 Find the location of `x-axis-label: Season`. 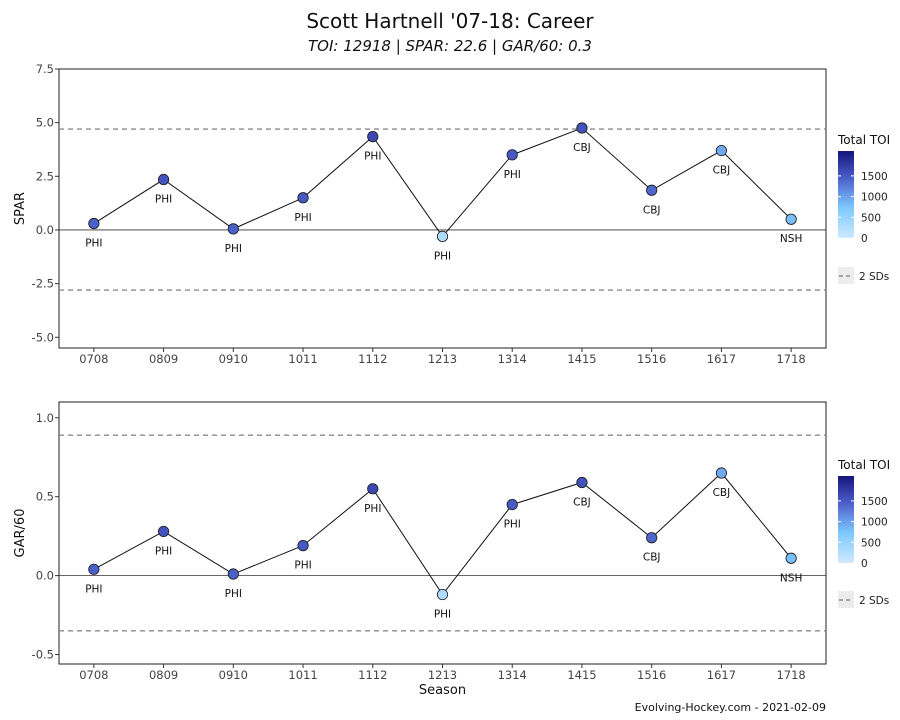

x-axis-label: Season is located at coordinates (442, 690).